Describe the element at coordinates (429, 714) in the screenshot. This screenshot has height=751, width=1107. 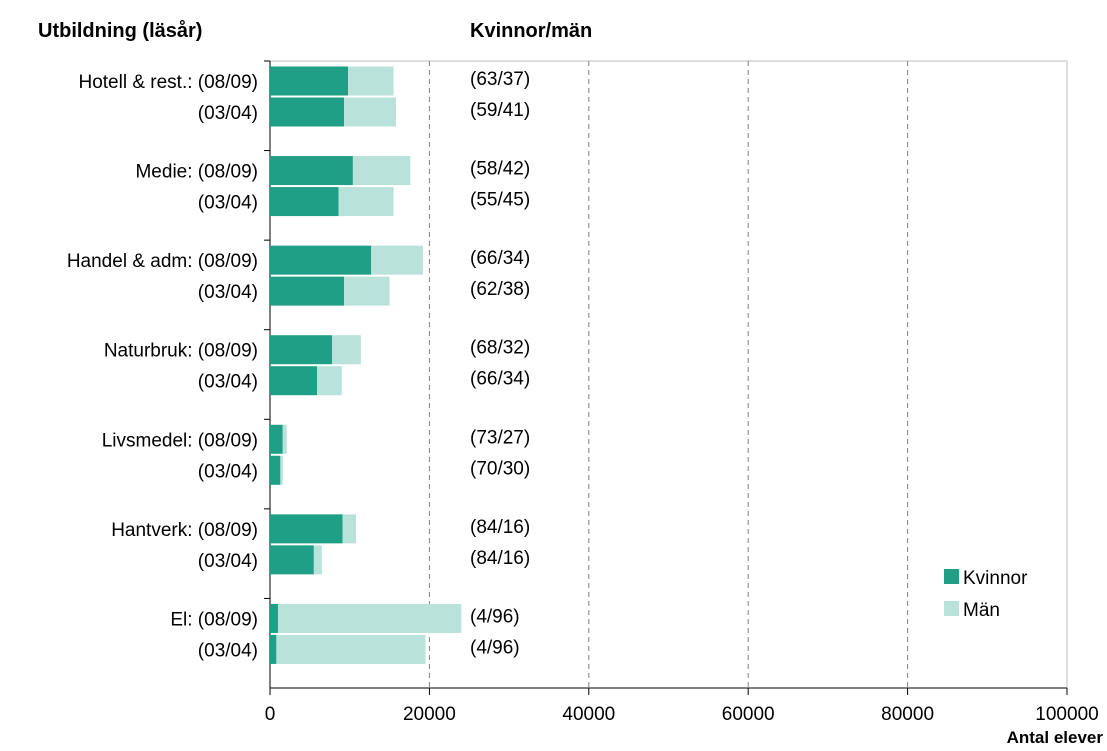
I see `x-tick-label: 20000` at that location.